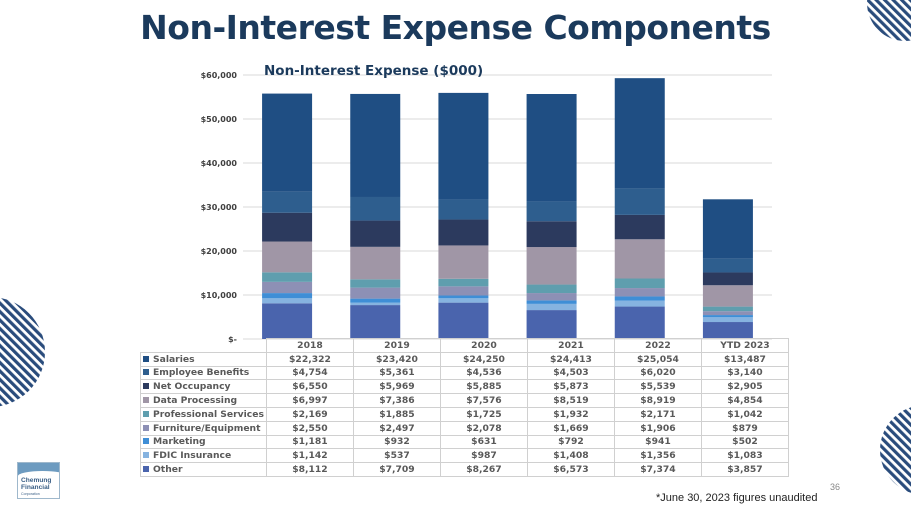  What do you see at coordinates (396, 373) in the screenshot?
I see `table-cell: $5,361` at bounding box center [396, 373].